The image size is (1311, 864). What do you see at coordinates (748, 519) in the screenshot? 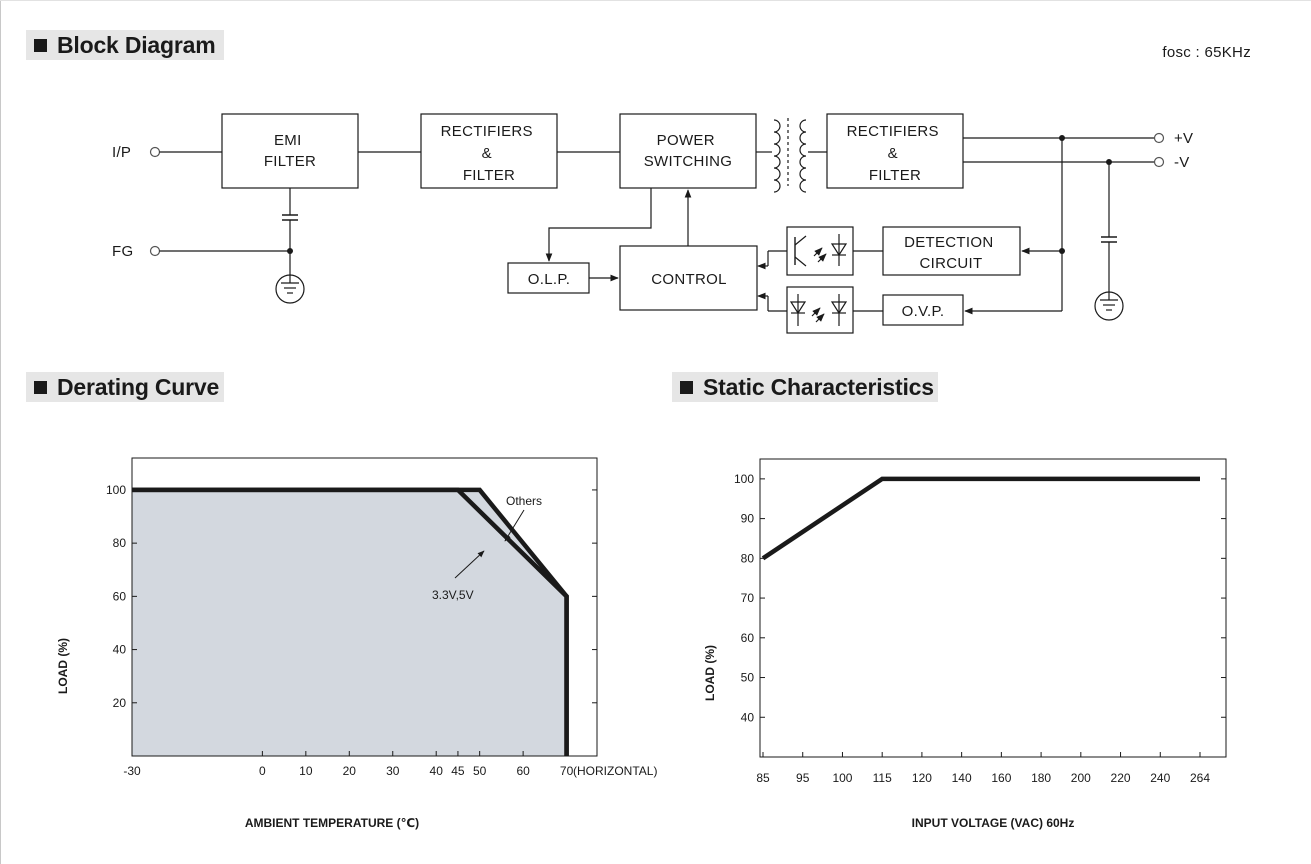
I see `y-tick-label: 90` at bounding box center [748, 519].